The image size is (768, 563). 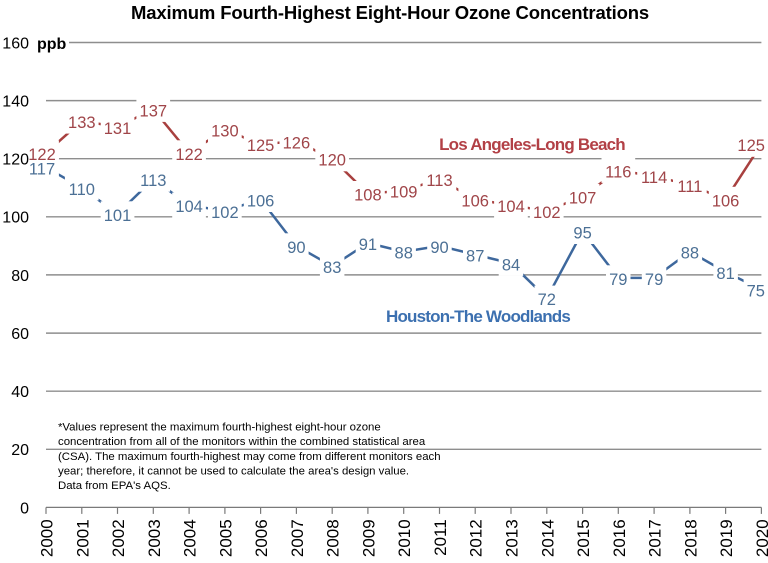 What do you see at coordinates (15, 43) in the screenshot?
I see `svg-text: 160` at bounding box center [15, 43].